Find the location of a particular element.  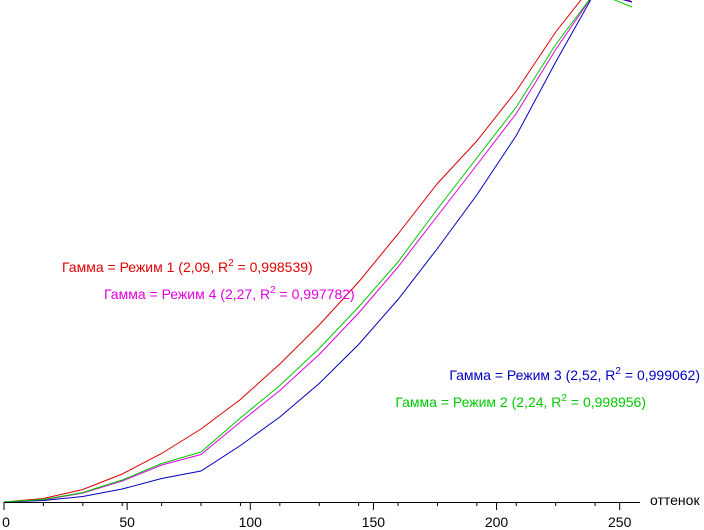

x-tick-label: 150 is located at coordinates (374, 522).